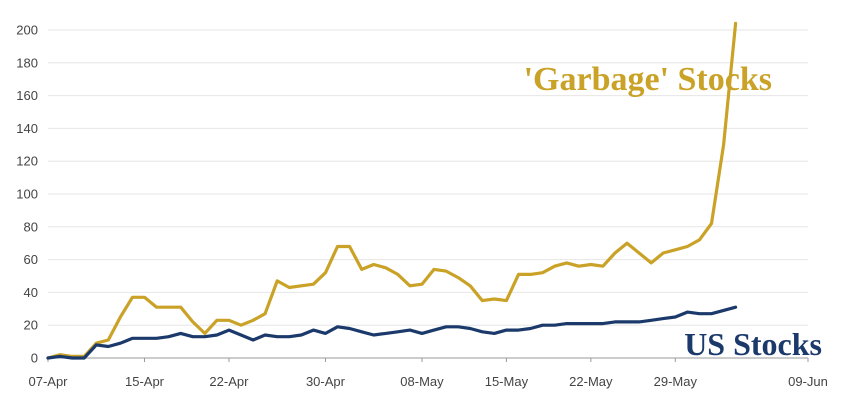 Image resolution: width=858 pixels, height=400 pixels. What do you see at coordinates (31, 259) in the screenshot?
I see `y-tick-label: 60` at bounding box center [31, 259].